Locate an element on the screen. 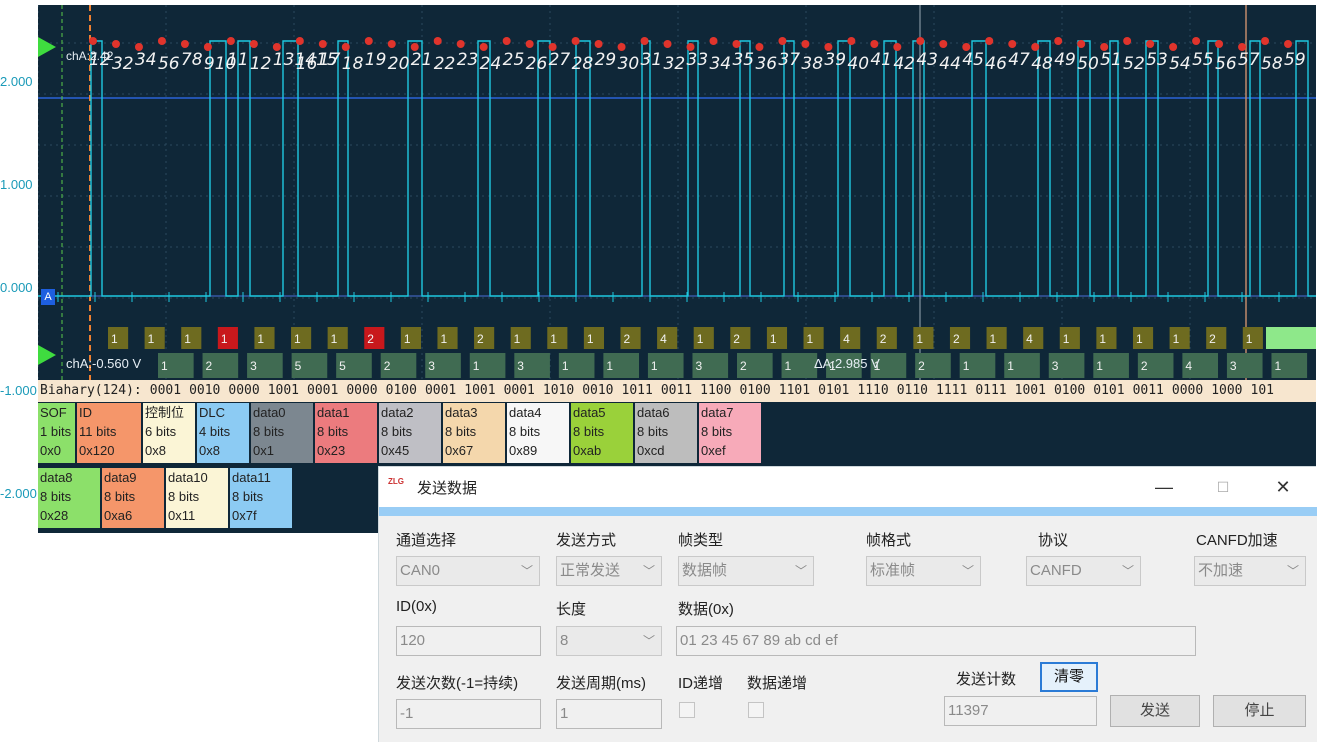 The width and height of the screenshot is (1322, 742). maximize-button: ☐ is located at coordinates (1223, 487).